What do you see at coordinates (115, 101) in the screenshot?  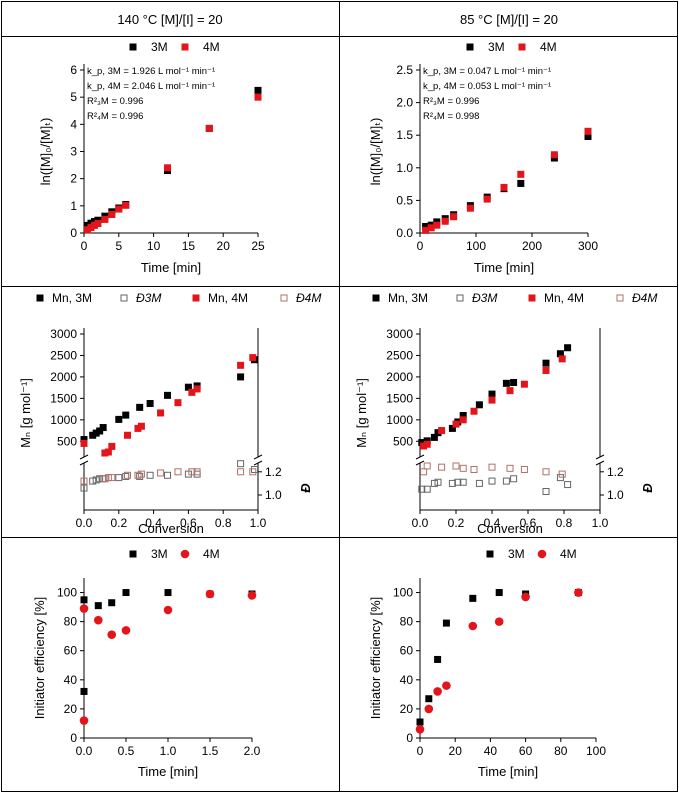 I see `fit-annotation: R²₃M = 0.996` at bounding box center [115, 101].